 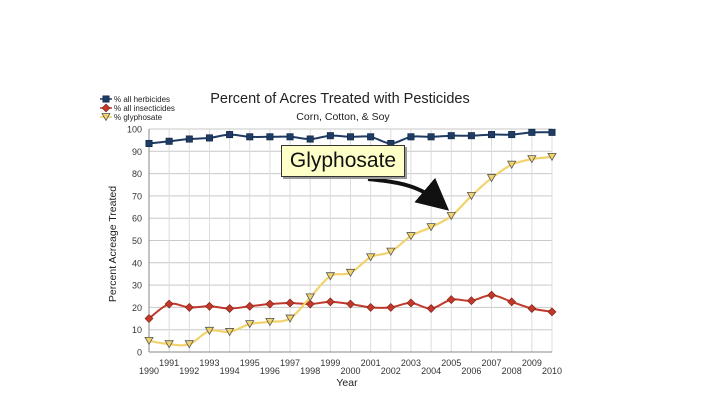 I want to click on legend-marker-herbicides, so click(x=106, y=99).